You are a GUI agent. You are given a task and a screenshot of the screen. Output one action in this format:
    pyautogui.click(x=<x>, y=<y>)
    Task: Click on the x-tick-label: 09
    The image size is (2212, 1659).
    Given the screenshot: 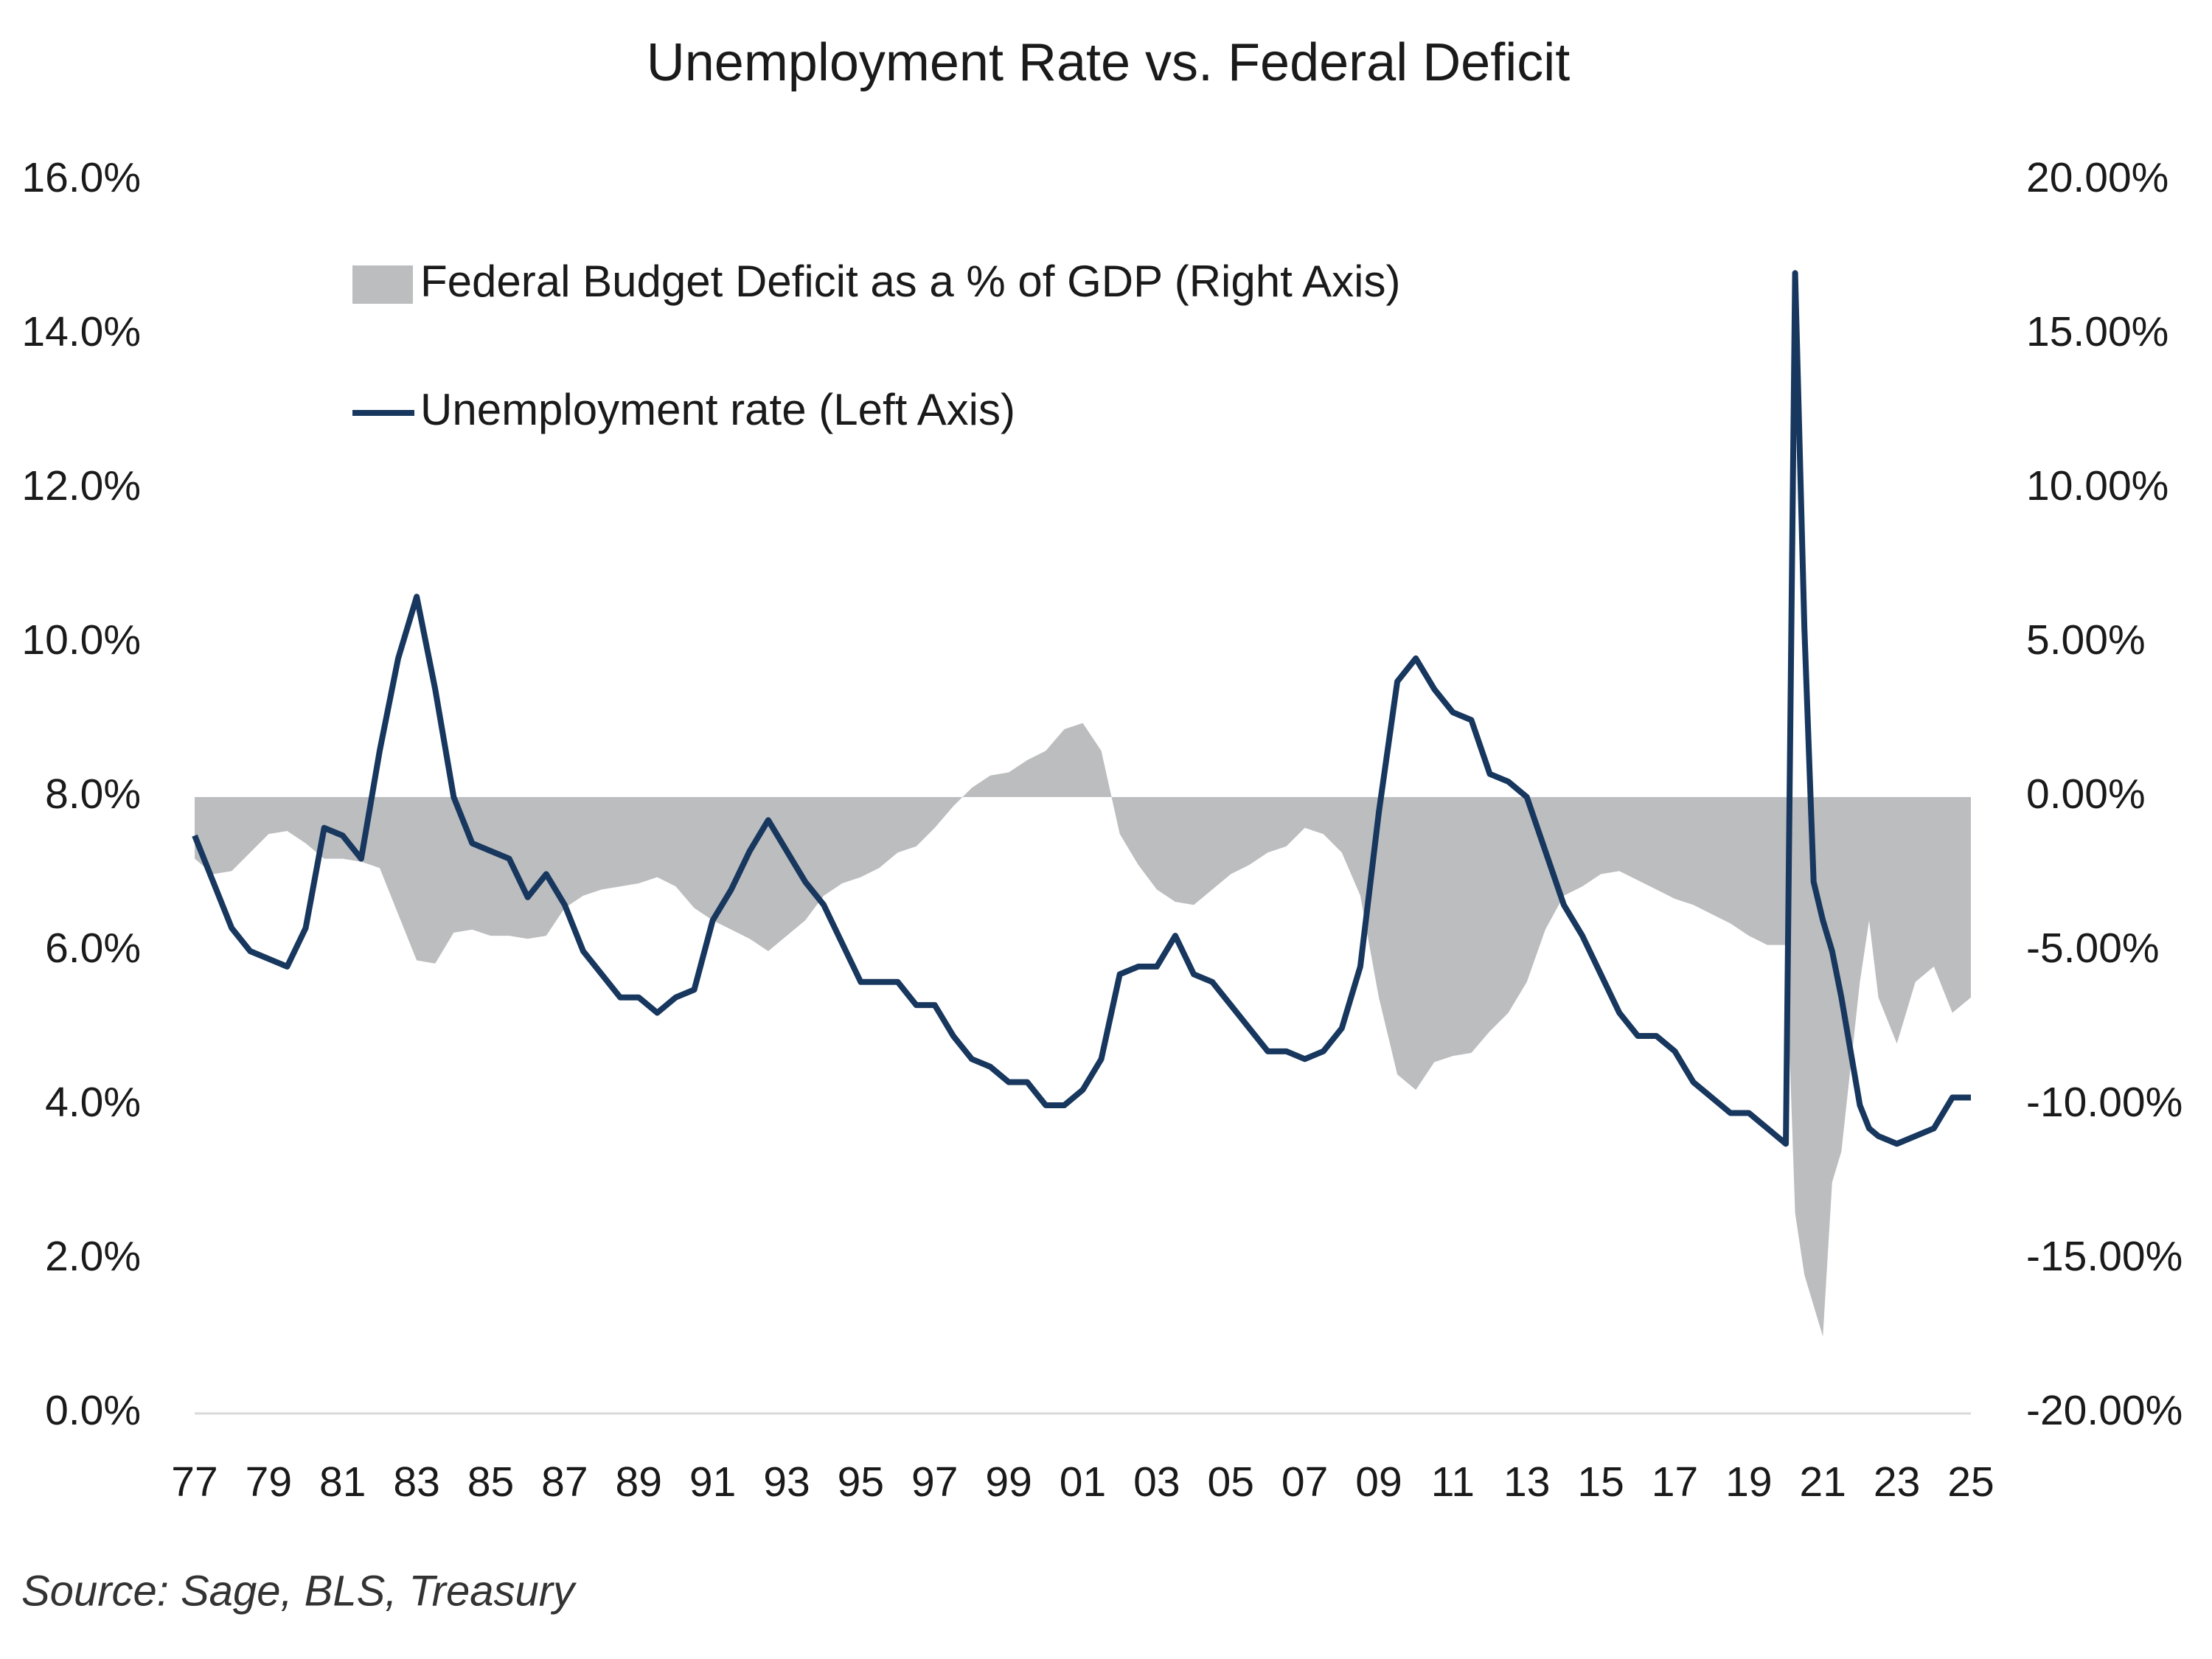 What is the action you would take?
    pyautogui.click(x=1378, y=1482)
    